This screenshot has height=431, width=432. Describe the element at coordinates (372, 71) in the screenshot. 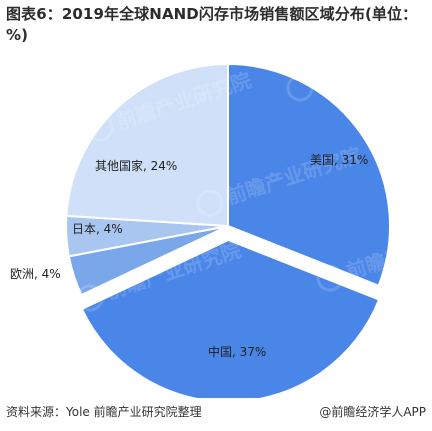

I see `watermark-text: 前瞻产业研究院` at that location.